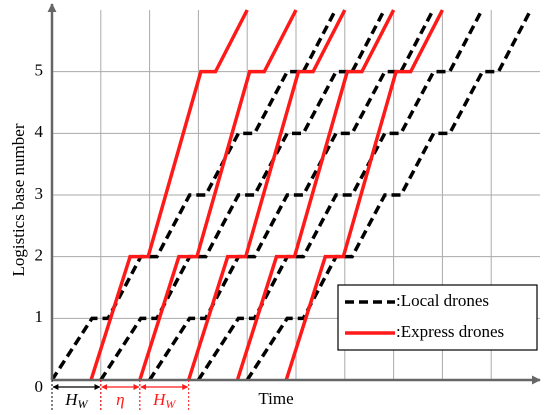 The height and width of the screenshot is (415, 550). What do you see at coordinates (442, 300) in the screenshot?
I see `legend-label: :Local drones` at bounding box center [442, 300].